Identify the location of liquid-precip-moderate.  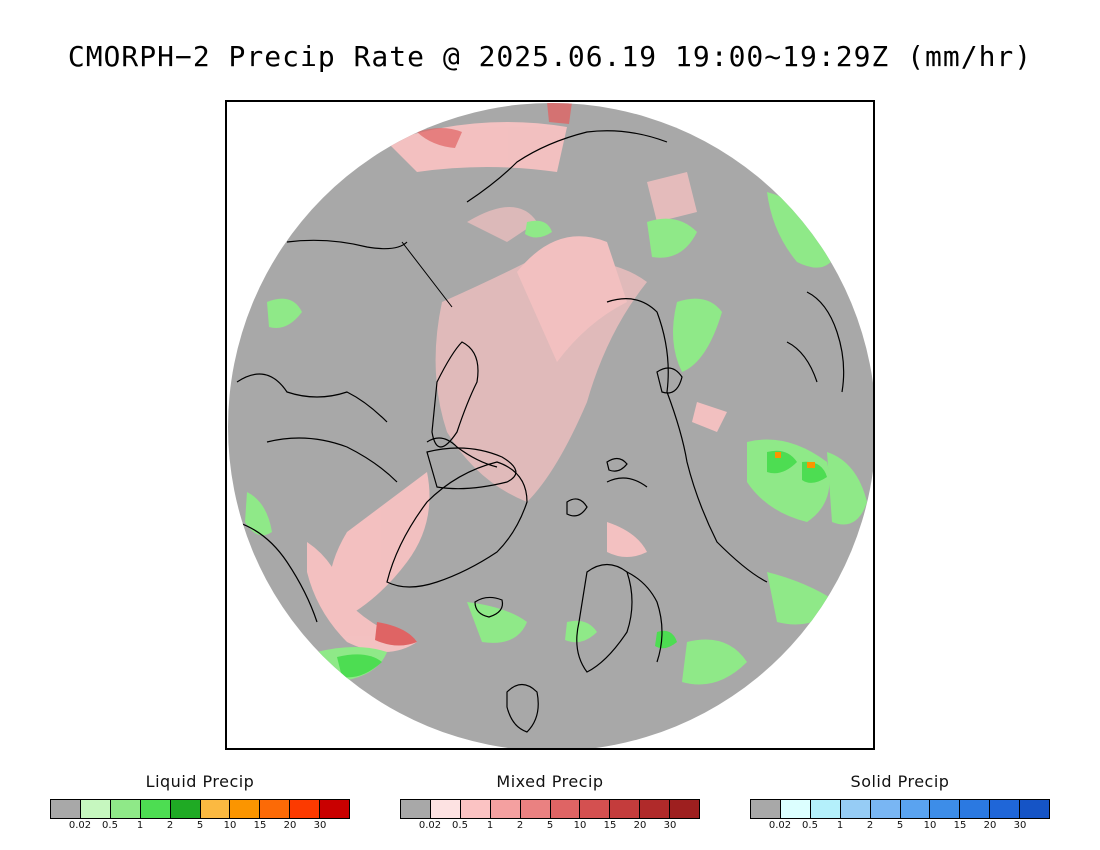
(582, 564).